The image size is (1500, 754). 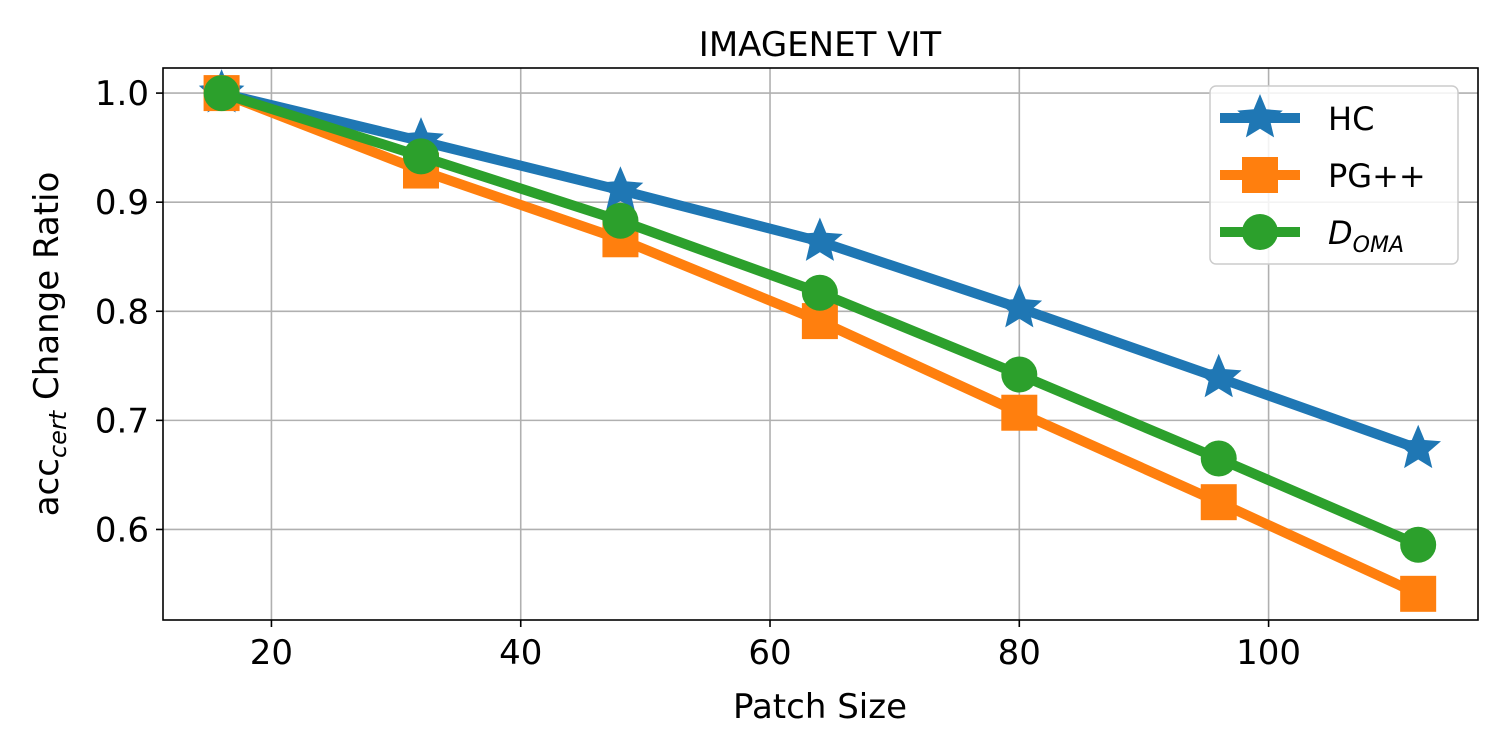 What do you see at coordinates (1260, 116) in the screenshot?
I see `legend-marker-star` at bounding box center [1260, 116].